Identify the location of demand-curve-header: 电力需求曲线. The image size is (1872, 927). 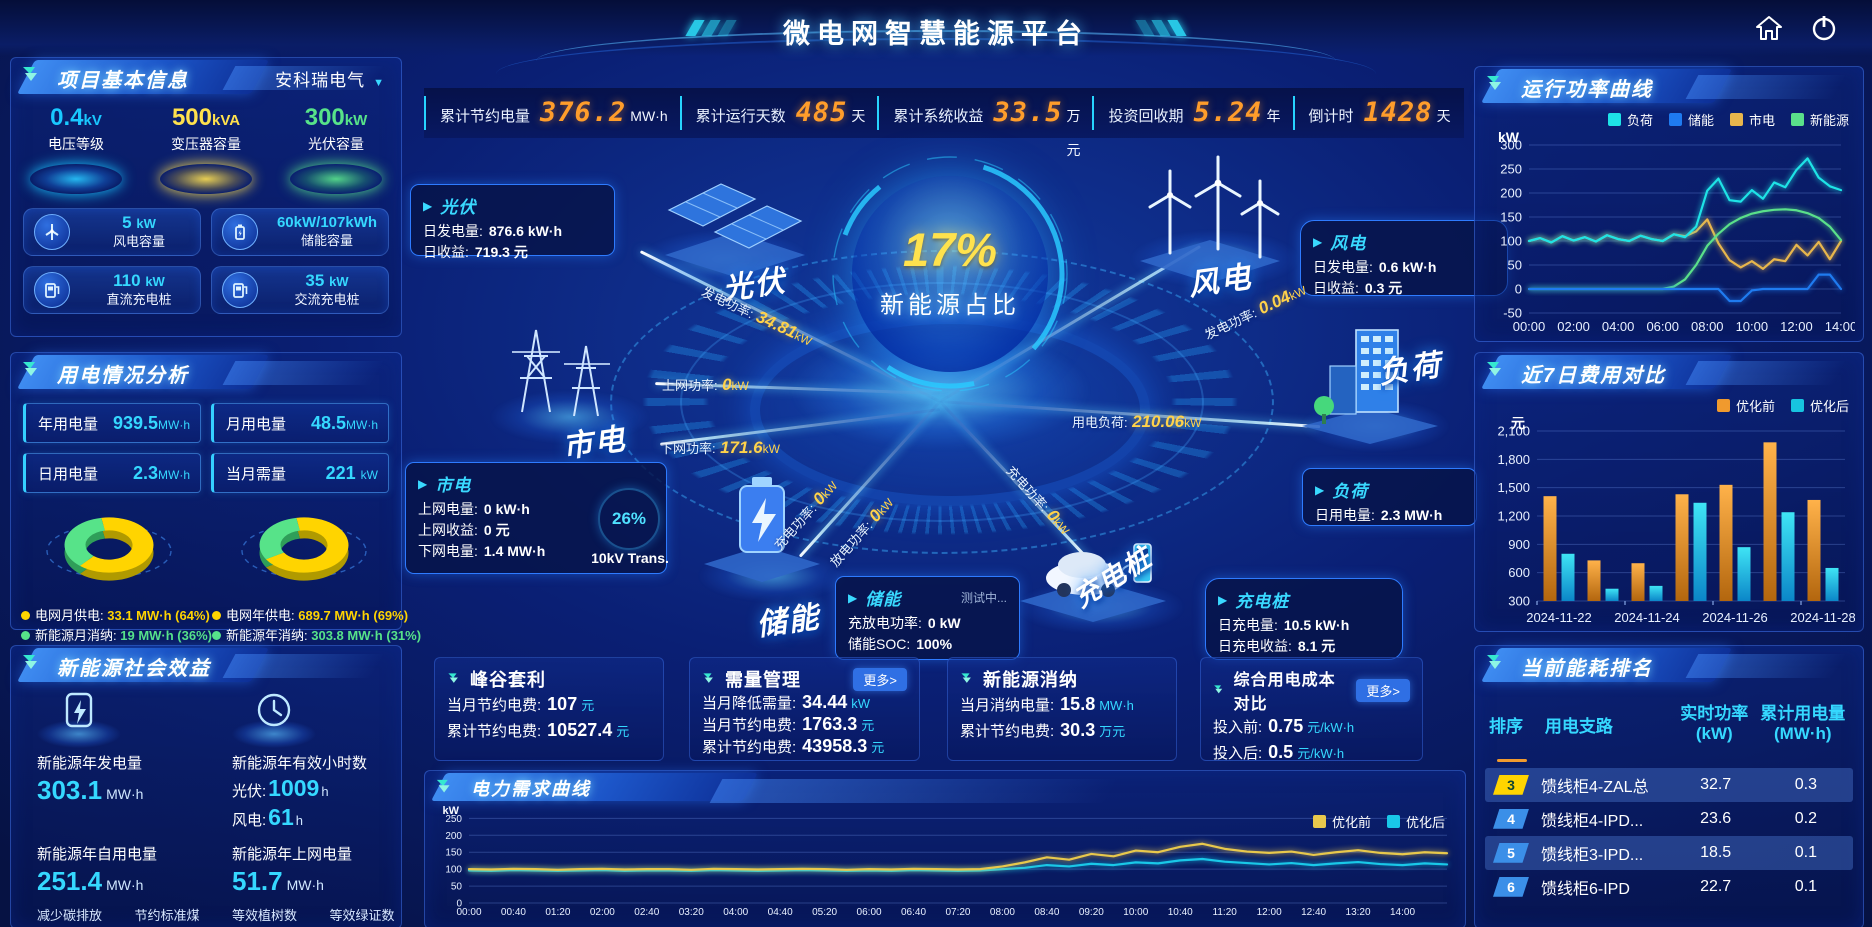
(945, 787).